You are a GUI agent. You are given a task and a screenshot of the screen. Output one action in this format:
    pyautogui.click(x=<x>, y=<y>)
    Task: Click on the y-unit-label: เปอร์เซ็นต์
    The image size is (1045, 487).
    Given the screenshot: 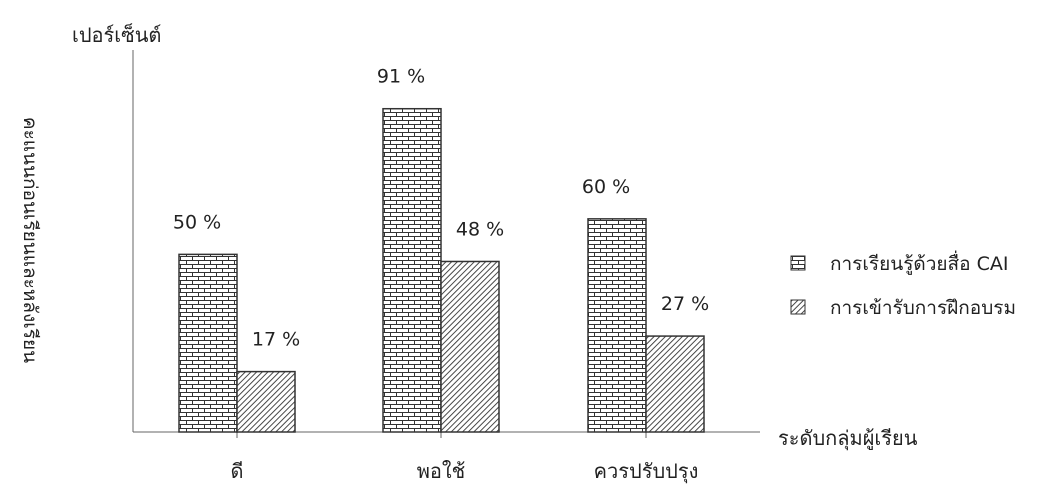 What is the action you would take?
    pyautogui.click(x=116, y=34)
    